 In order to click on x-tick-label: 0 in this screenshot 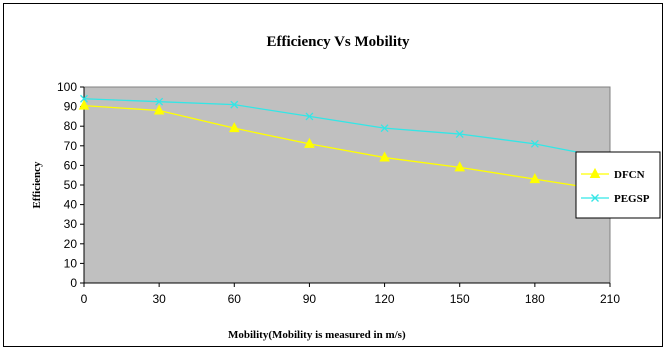, I will do `click(84, 299)`.